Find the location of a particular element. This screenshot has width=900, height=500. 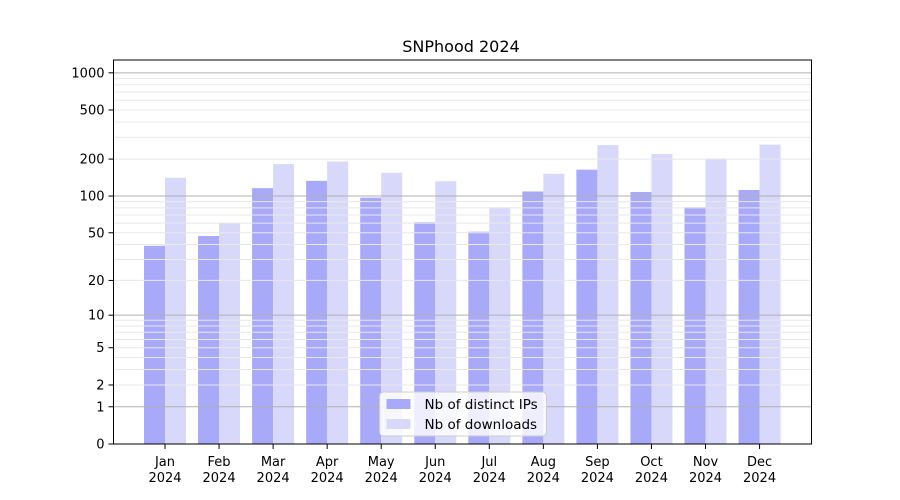

legend-swatch-downloads is located at coordinates (398, 424).